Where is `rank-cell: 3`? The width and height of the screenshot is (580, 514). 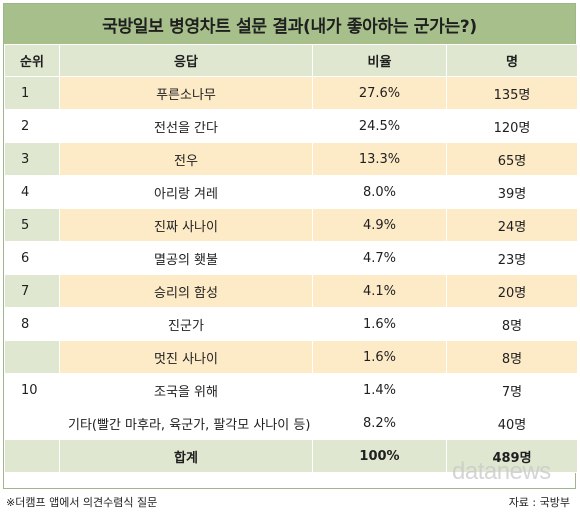
rank-cell: 3 is located at coordinates (32, 159).